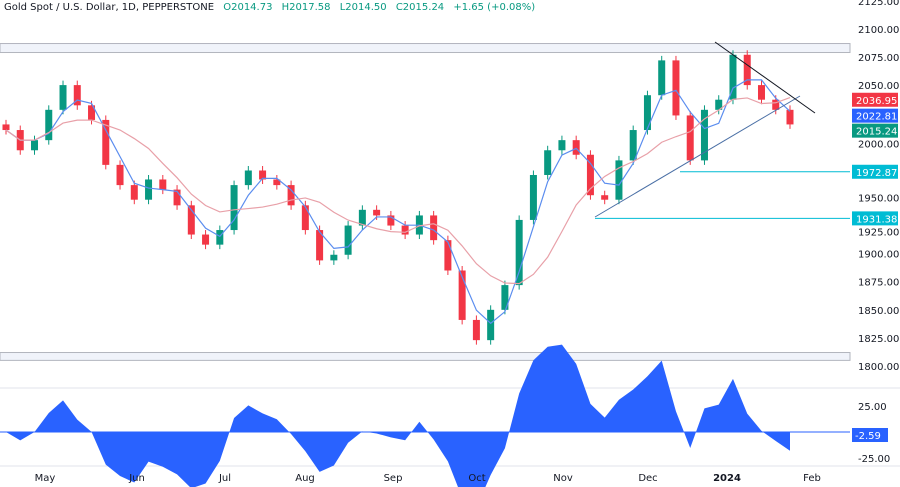 The height and width of the screenshot is (487, 900). I want to click on time-tick: Jul, so click(224, 478).